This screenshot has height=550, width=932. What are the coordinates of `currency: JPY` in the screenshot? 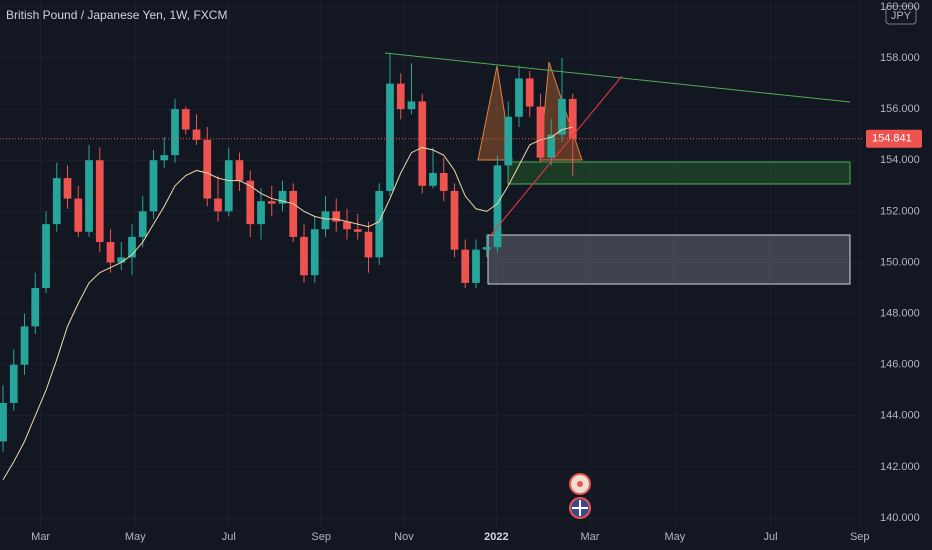 It's located at (901, 16).